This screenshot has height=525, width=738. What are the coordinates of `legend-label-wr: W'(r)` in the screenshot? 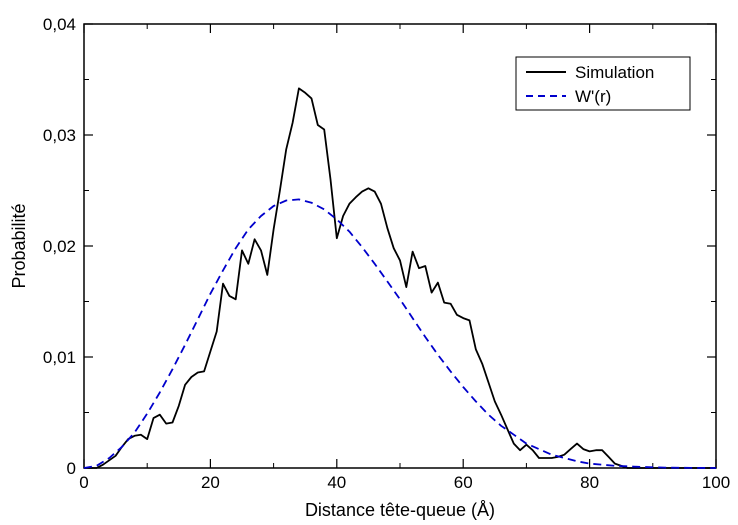 It's located at (593, 96).